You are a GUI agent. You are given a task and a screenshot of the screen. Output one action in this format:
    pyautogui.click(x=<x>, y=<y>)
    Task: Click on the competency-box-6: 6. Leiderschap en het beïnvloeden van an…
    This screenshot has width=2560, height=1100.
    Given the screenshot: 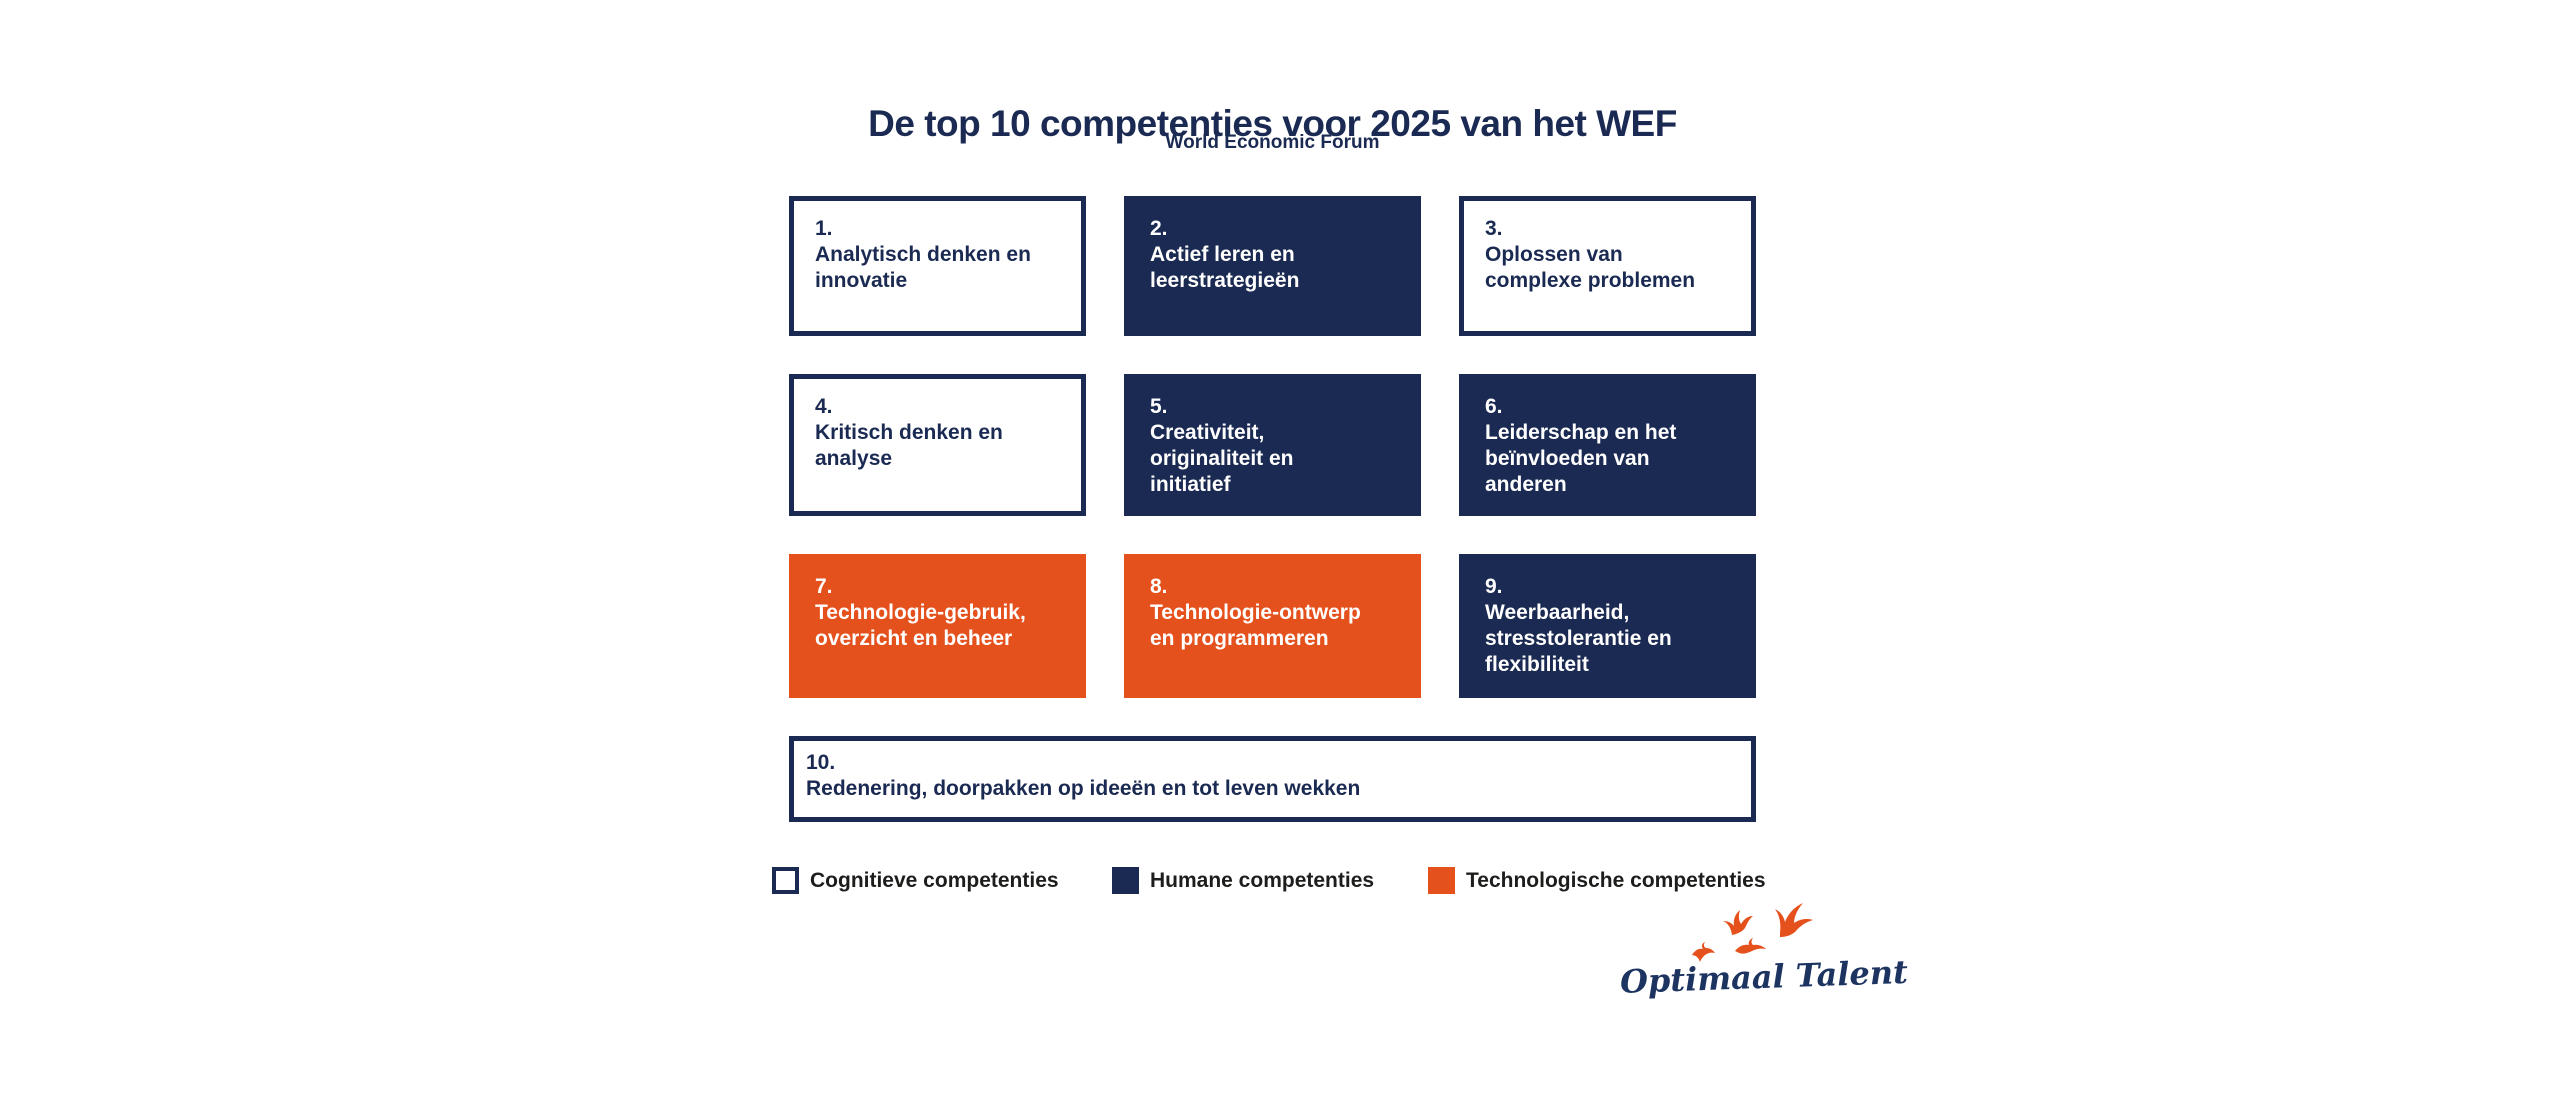 What is the action you would take?
    pyautogui.click(x=1607, y=445)
    